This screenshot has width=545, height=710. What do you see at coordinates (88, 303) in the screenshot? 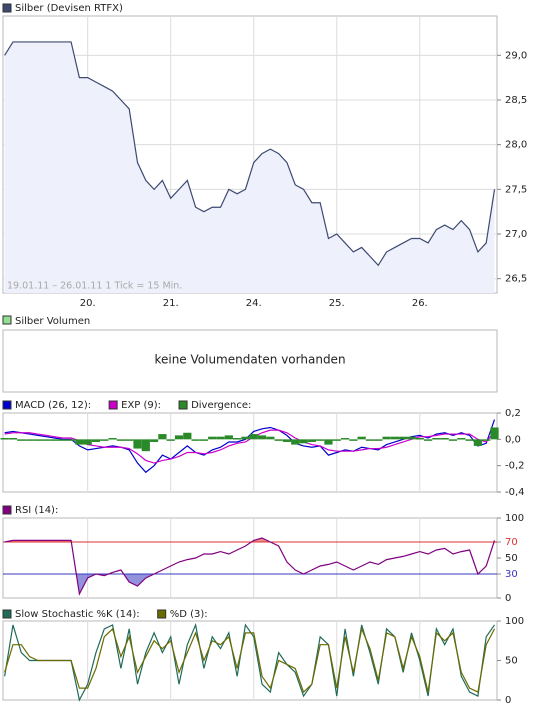
I see `x-tick-label: 20.` at bounding box center [88, 303].